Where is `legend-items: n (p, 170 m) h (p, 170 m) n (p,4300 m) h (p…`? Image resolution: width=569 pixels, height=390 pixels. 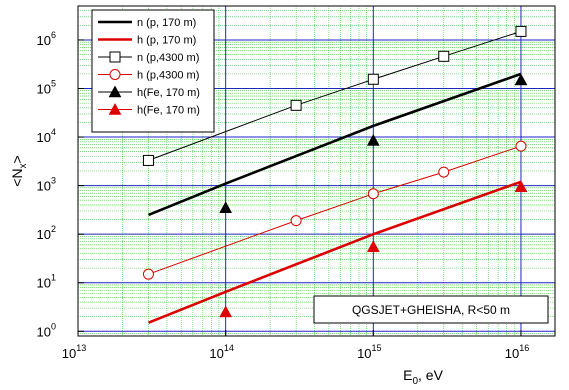 legend-items: n (p, 170 m) h (p, 170 m) n (p,4300 m) h (p… is located at coordinates (149, 67).